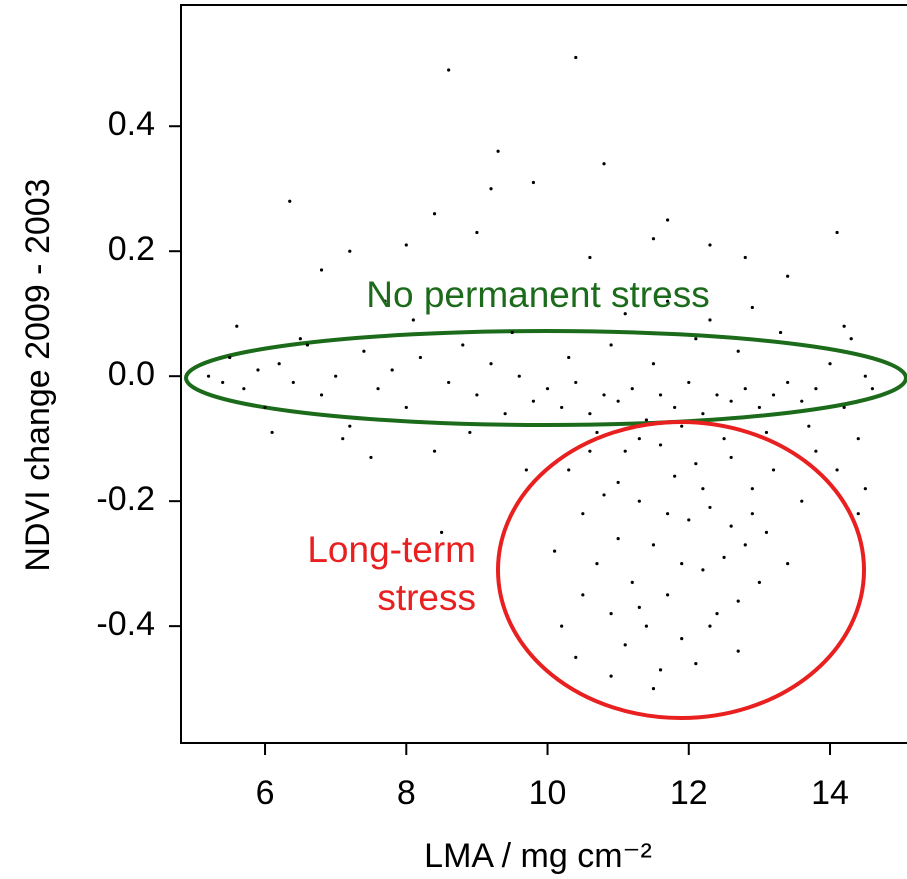 This screenshot has width=907, height=879. I want to click on annotation: No permanent stress, so click(537, 294).